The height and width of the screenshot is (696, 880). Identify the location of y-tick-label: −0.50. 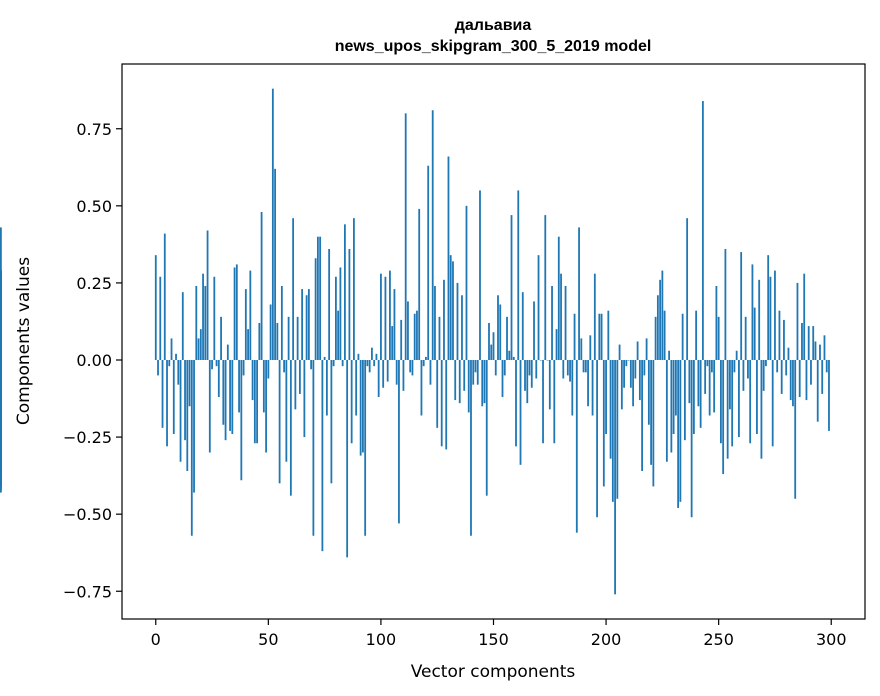
(87, 514).